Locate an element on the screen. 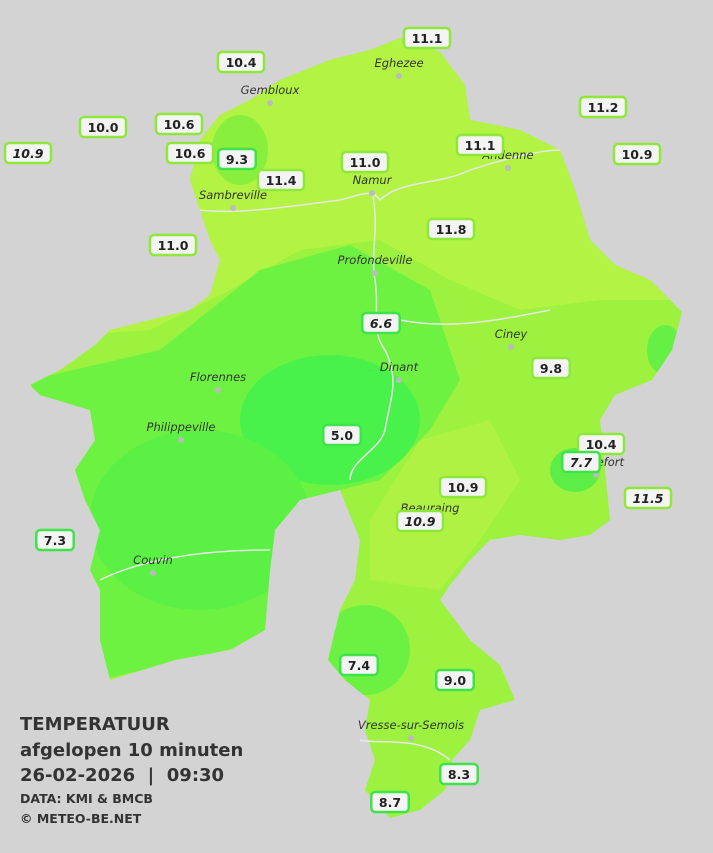 This screenshot has width=713, height=853. station-value: 6.6 is located at coordinates (381, 323).